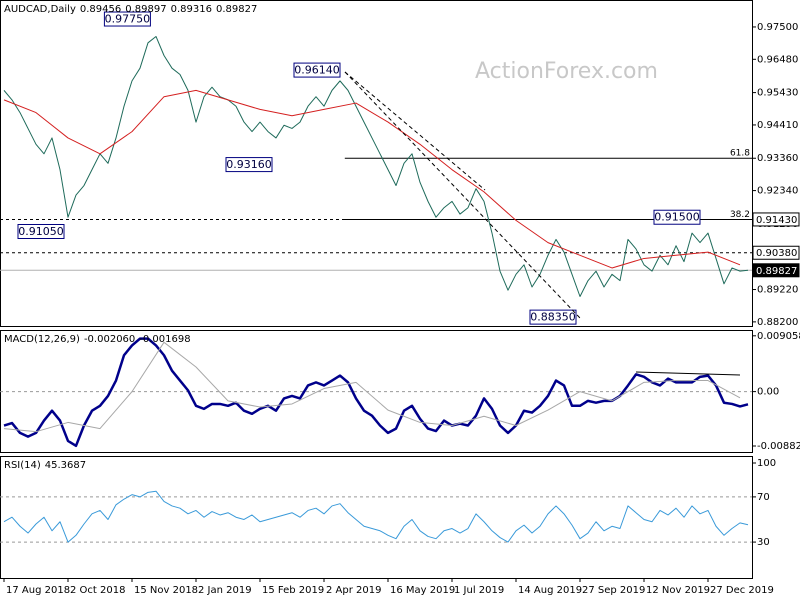 The image size is (800, 600). I want to click on y-tick-label: 0.009058, so click(778, 336).